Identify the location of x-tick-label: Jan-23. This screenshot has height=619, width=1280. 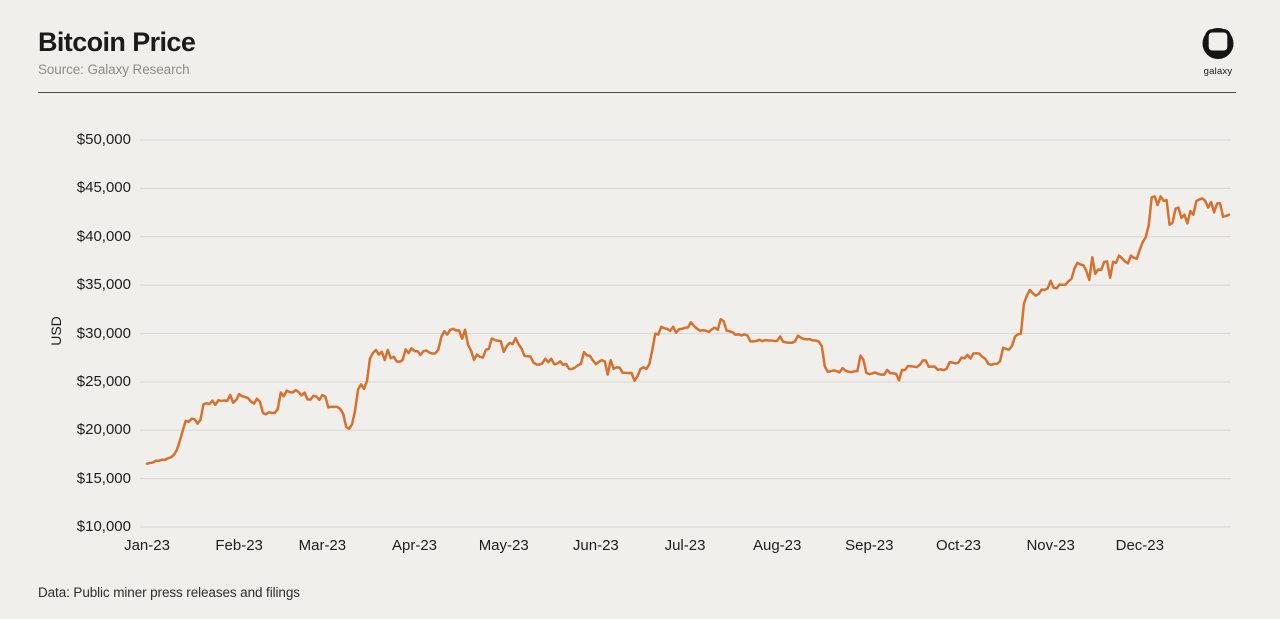
(147, 545).